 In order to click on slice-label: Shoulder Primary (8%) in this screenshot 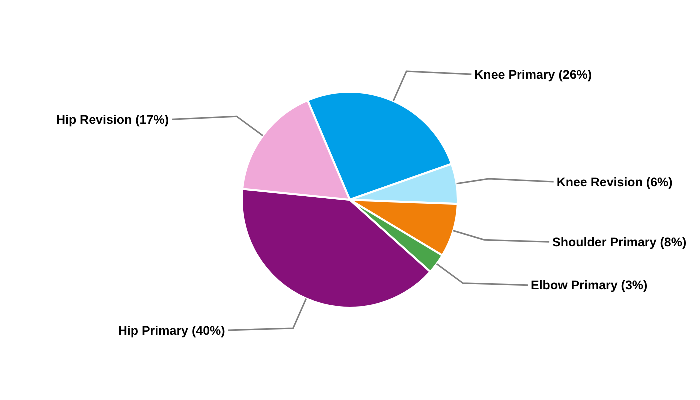, I will do `click(619, 242)`.